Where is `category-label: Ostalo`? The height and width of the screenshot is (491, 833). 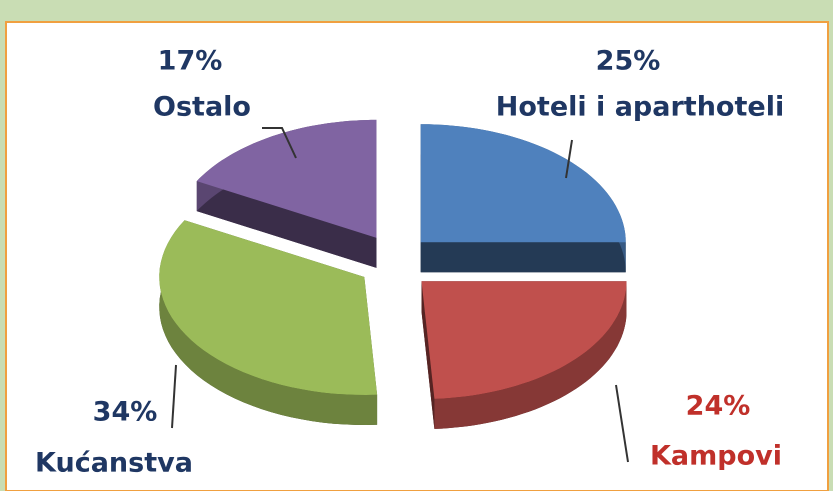
category-label: Ostalo is located at coordinates (202, 107).